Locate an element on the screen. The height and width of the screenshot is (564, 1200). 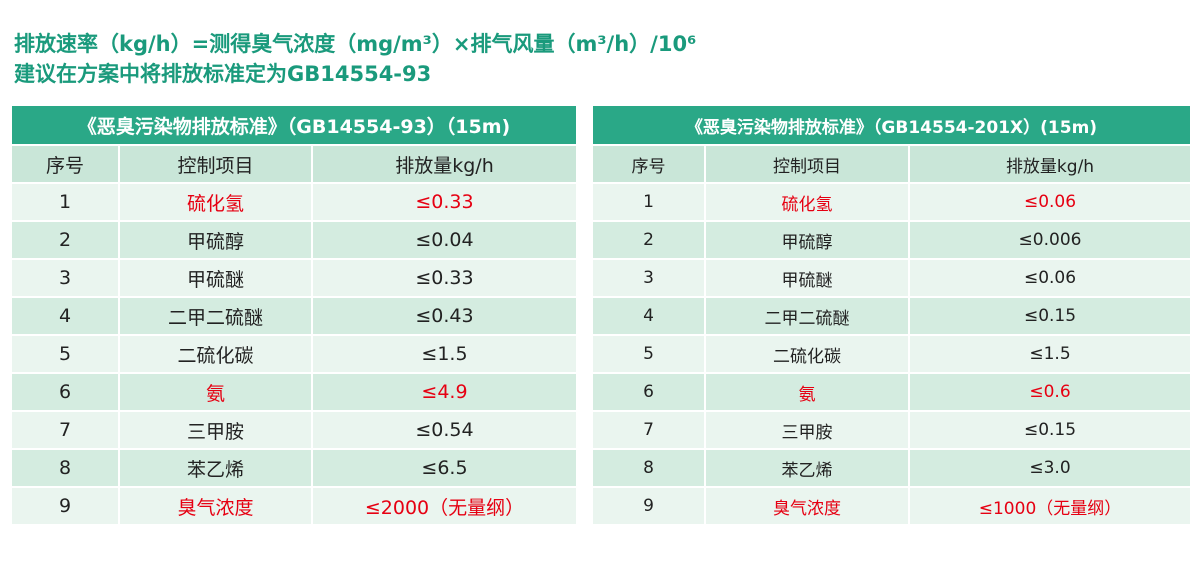
table-cell: ≤1000（无量纲） is located at coordinates (1050, 506).